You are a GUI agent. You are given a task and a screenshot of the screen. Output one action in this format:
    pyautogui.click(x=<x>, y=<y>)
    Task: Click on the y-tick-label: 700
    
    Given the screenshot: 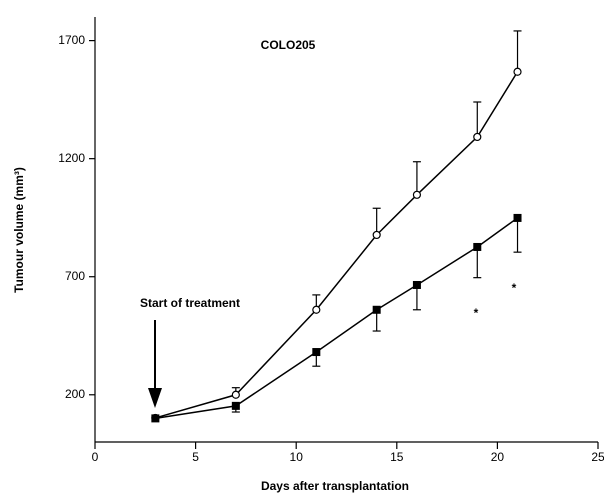 What is the action you would take?
    pyautogui.click(x=75, y=276)
    